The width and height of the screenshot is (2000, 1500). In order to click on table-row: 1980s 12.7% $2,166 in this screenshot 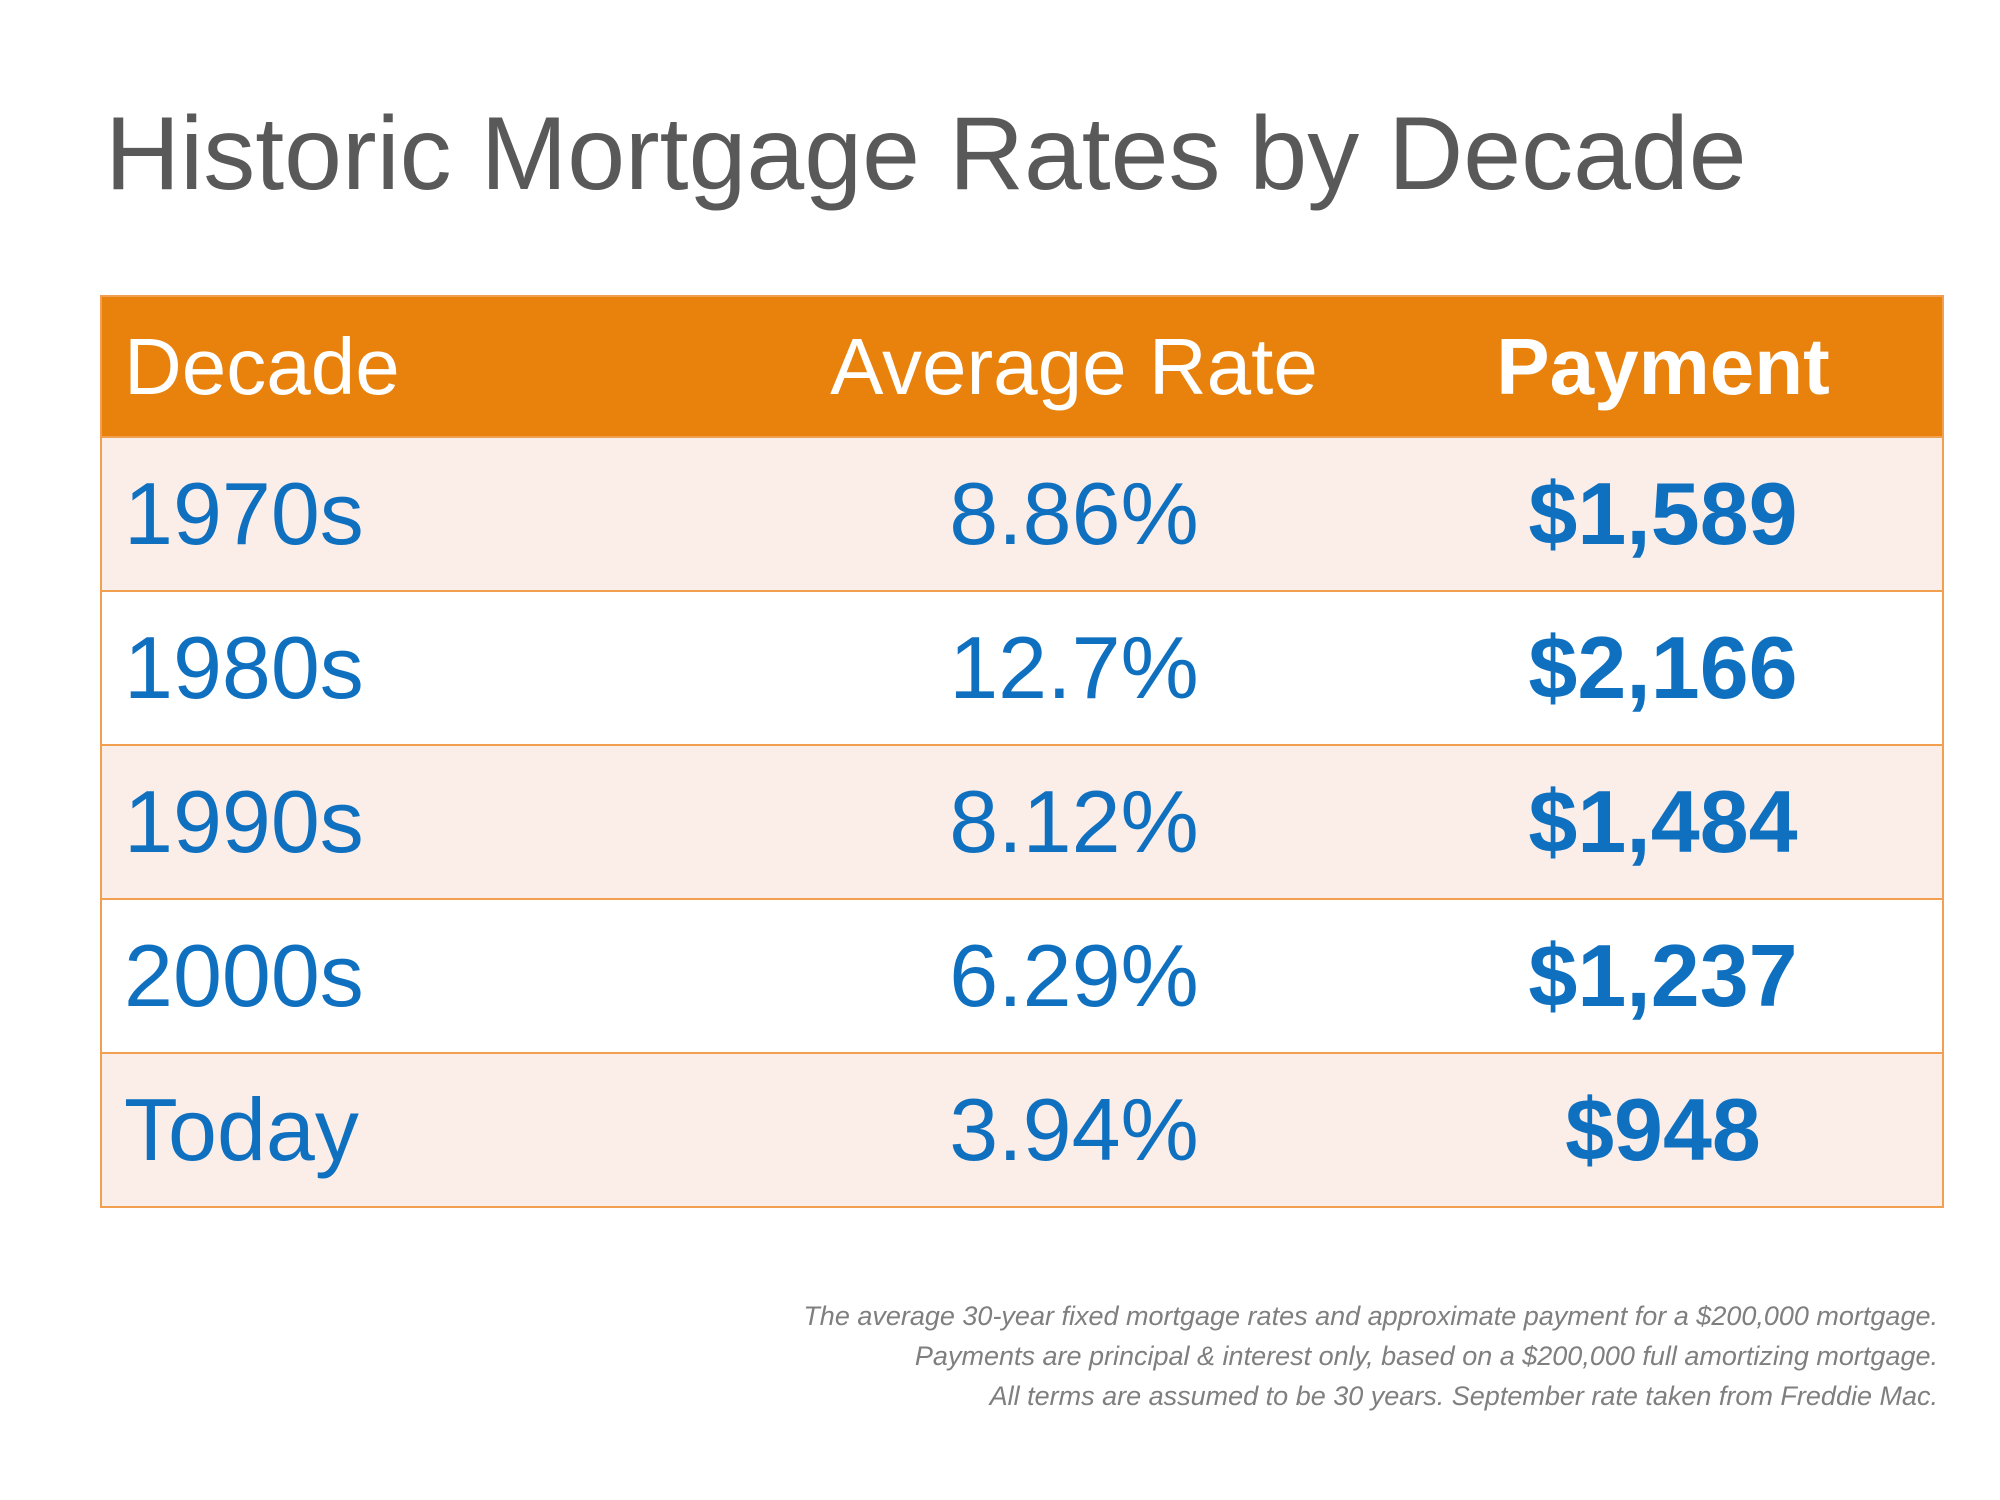, I will do `click(1022, 668)`.